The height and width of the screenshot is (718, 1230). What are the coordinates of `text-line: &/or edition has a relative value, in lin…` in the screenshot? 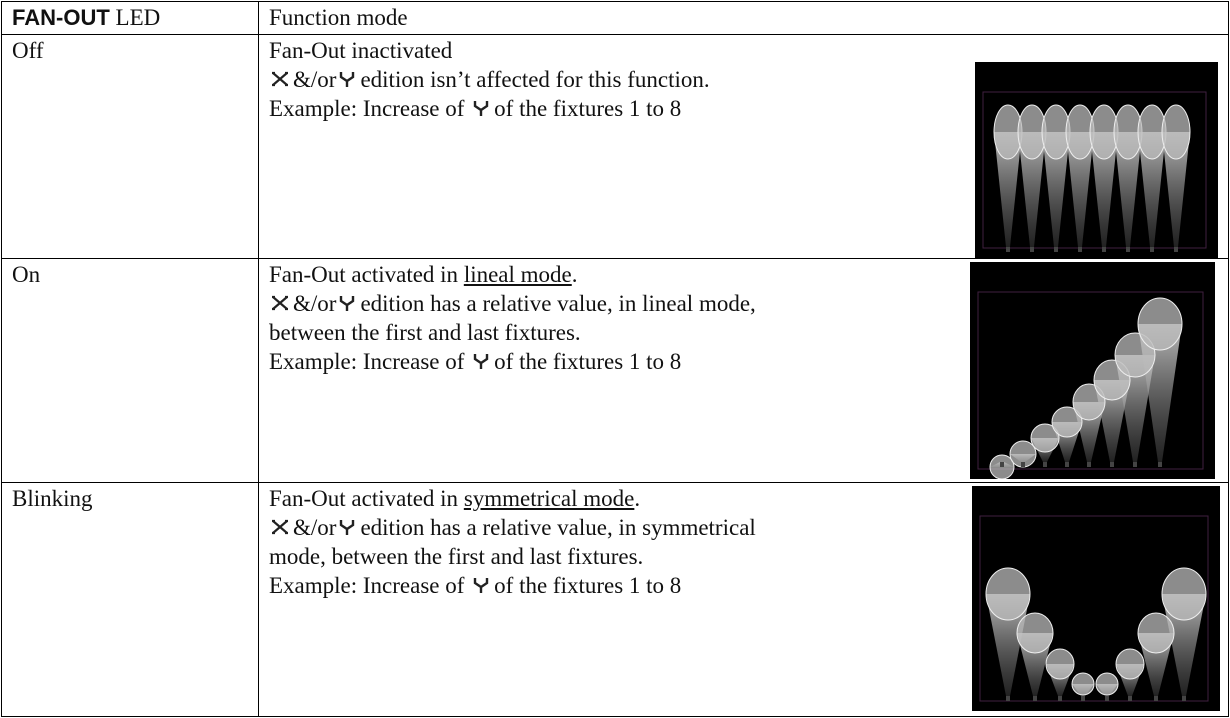 It's located at (743, 303).